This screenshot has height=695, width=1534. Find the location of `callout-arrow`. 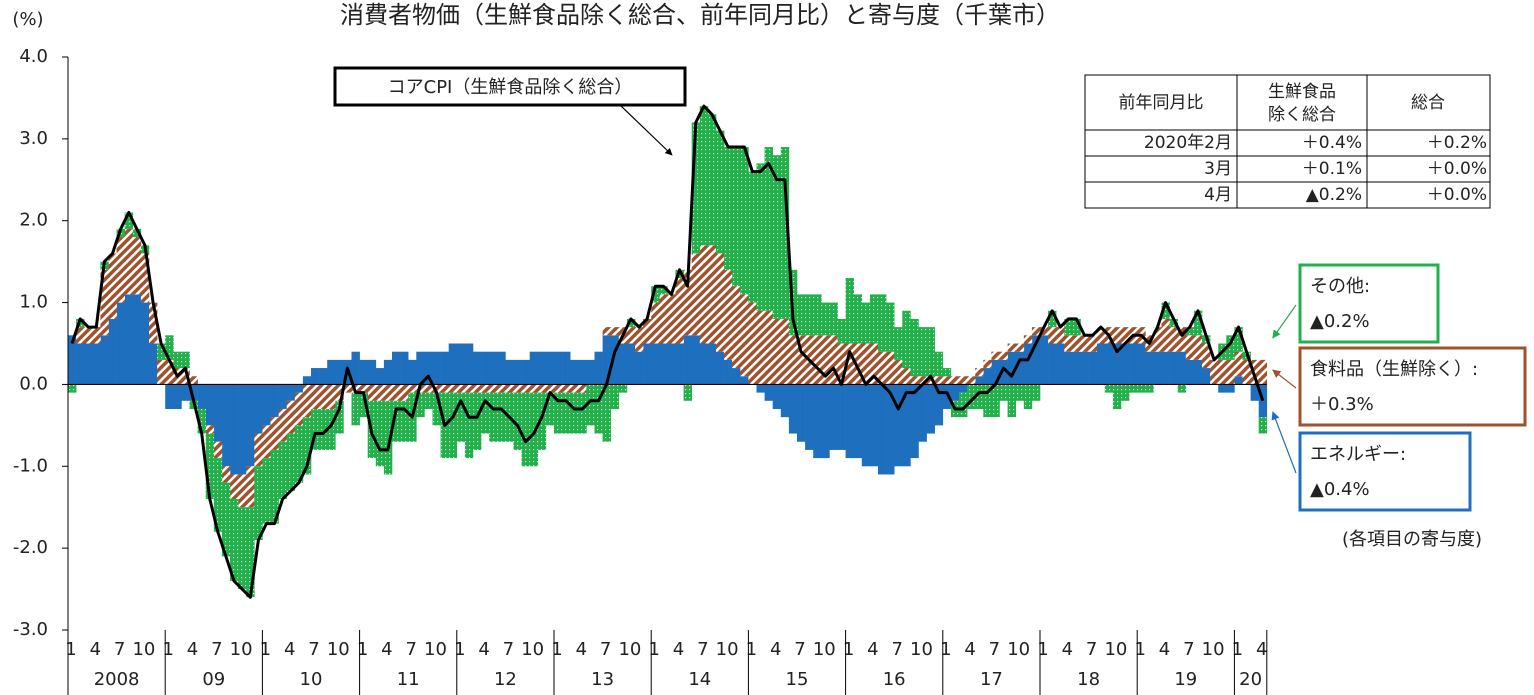

callout-arrow is located at coordinates (646, 130).